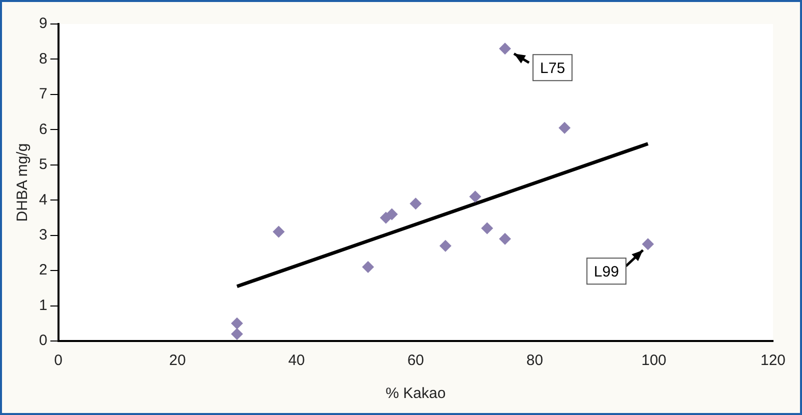  What do you see at coordinates (43, 129) in the screenshot?
I see `y-tick-label: 6` at bounding box center [43, 129].